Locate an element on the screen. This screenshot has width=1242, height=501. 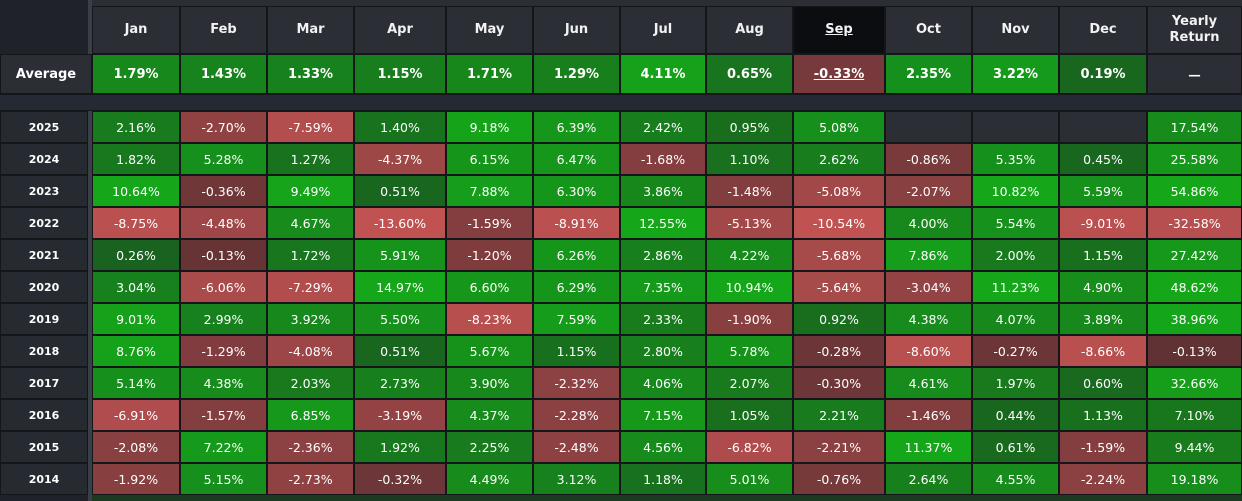
return-cell-2014-feb: 5.15% is located at coordinates (223, 479).